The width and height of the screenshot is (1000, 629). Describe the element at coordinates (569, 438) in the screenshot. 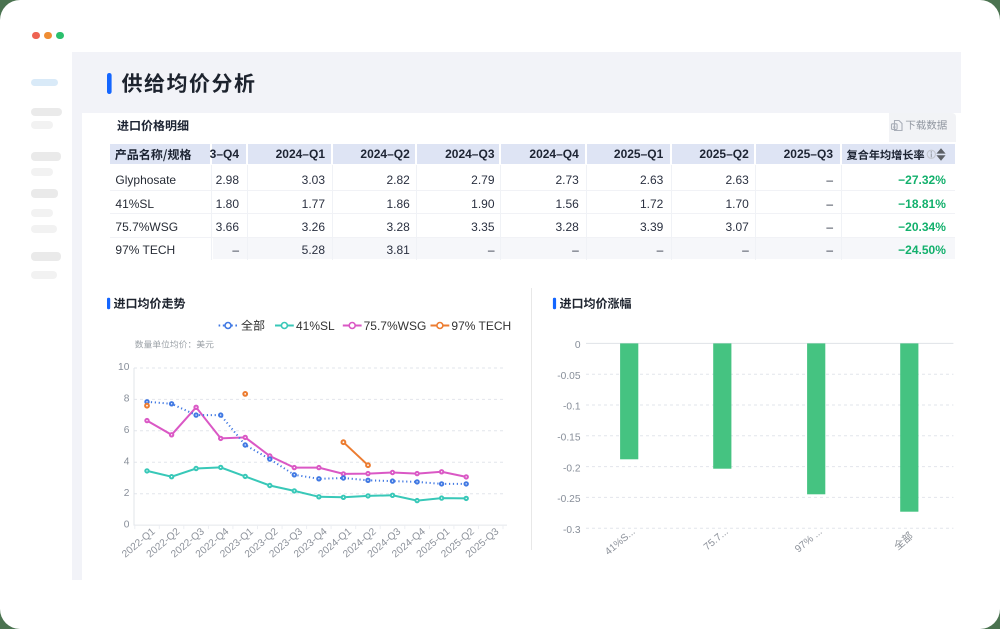

I see `svg-text: -0.15` at that location.